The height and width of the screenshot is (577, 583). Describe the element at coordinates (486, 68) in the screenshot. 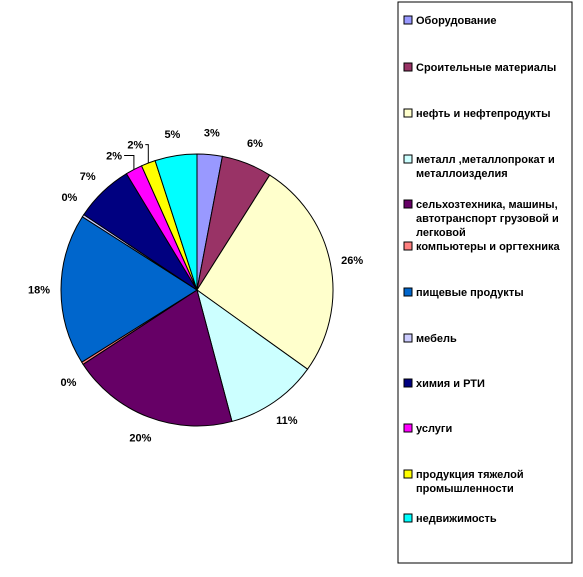

I see `legend-label-сроительные-материалы: Сроительные материалы` at that location.